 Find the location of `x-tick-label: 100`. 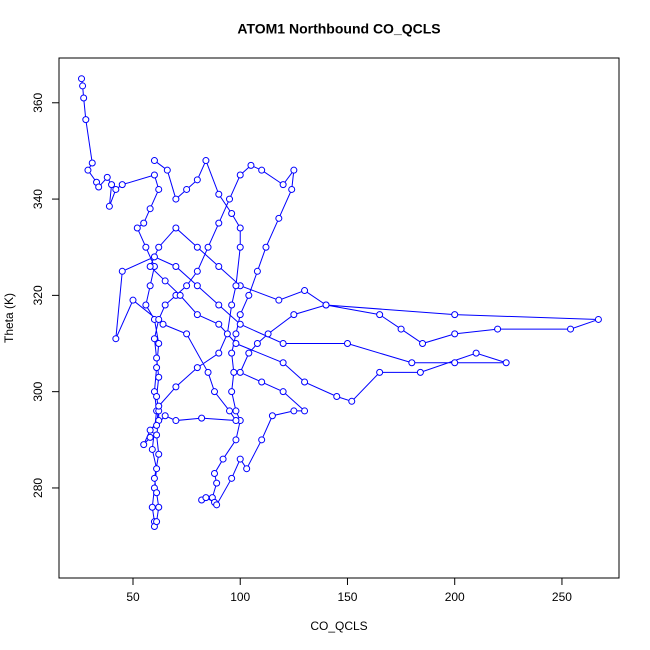

x-tick-label: 100 is located at coordinates (240, 597).